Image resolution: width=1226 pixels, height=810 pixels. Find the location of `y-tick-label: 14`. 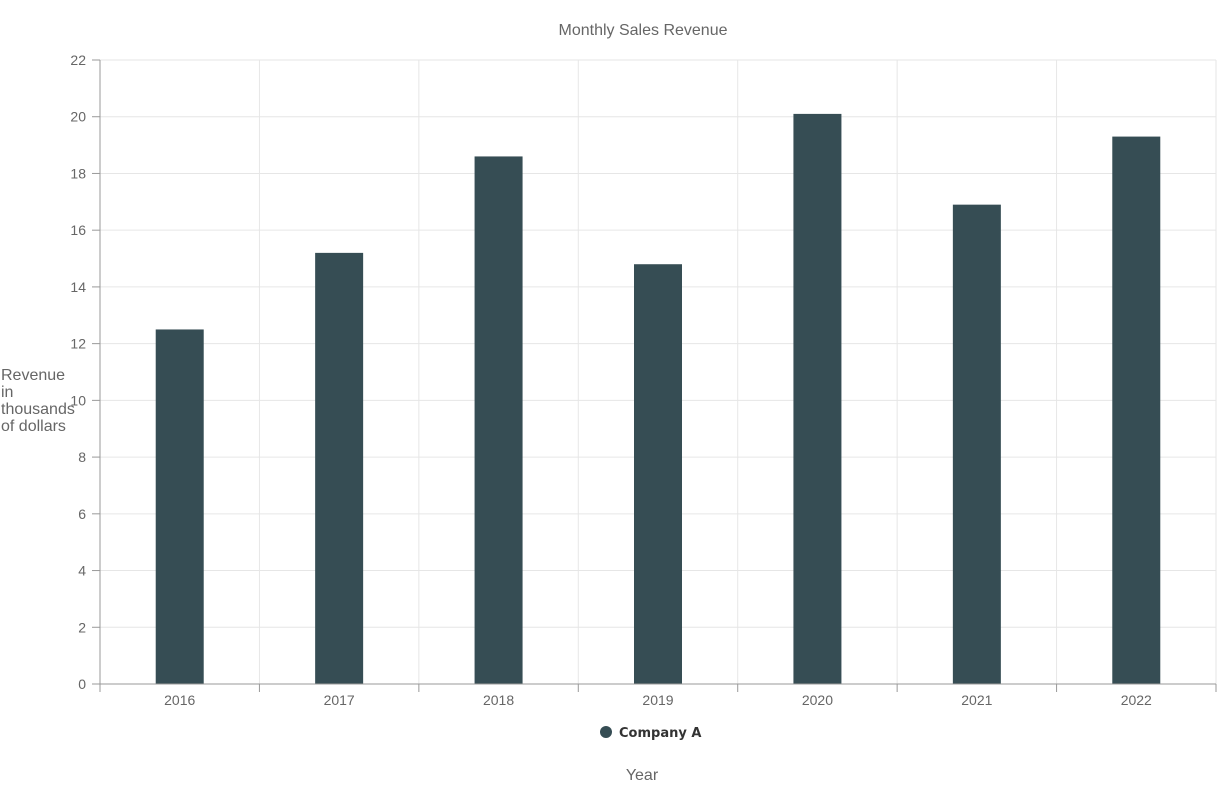

y-tick-label: 14 is located at coordinates (78, 287).